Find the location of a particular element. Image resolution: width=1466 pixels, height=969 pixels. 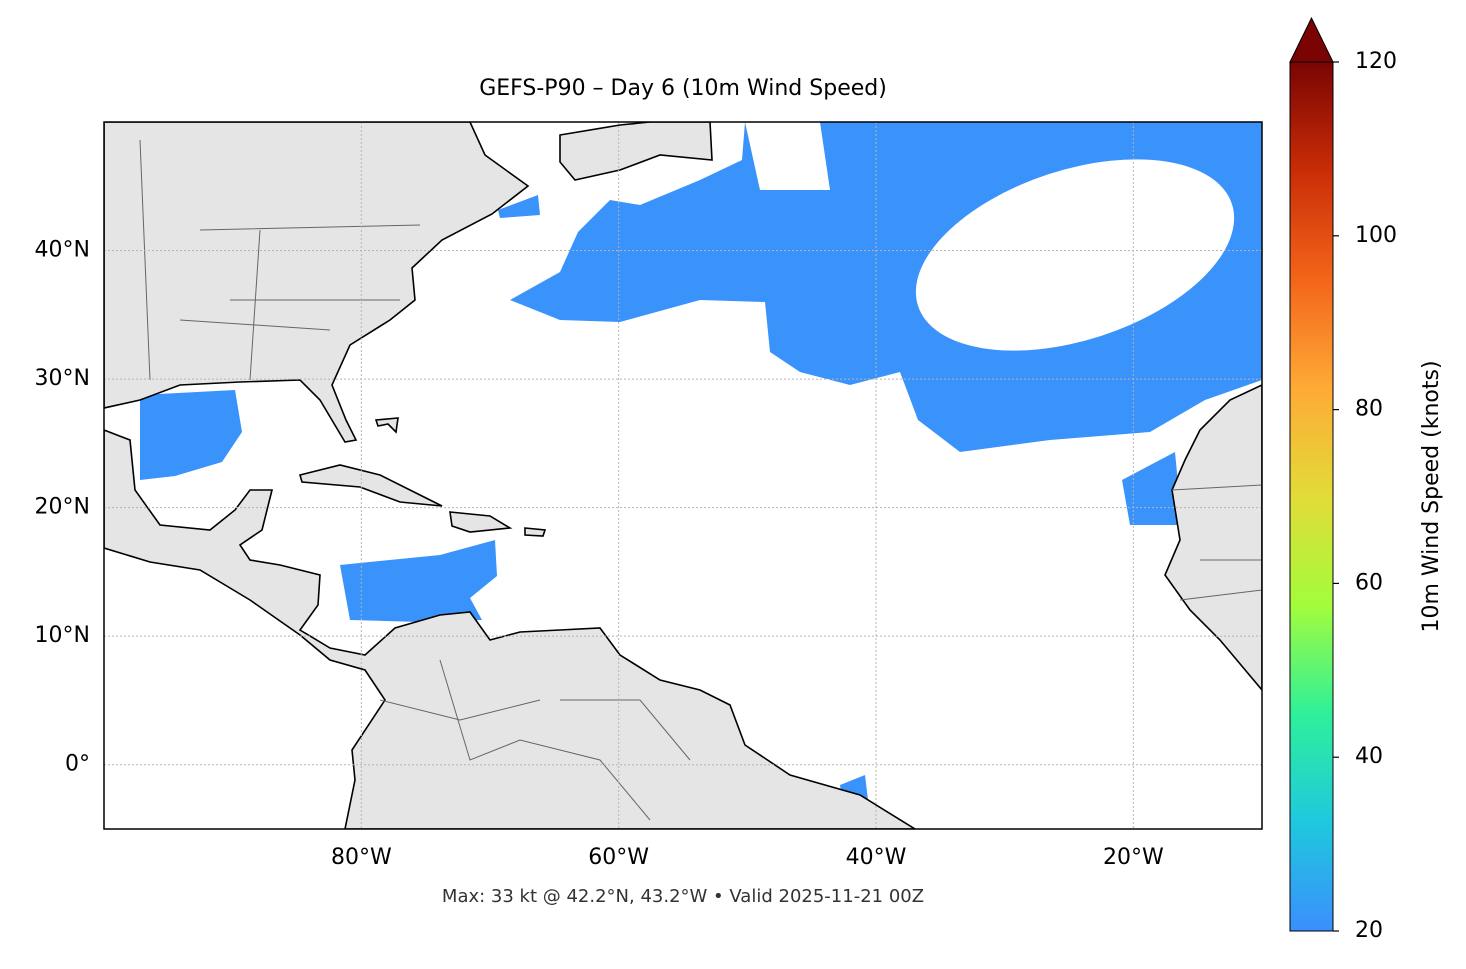

x-tick-label: 60°W is located at coordinates (618, 857).